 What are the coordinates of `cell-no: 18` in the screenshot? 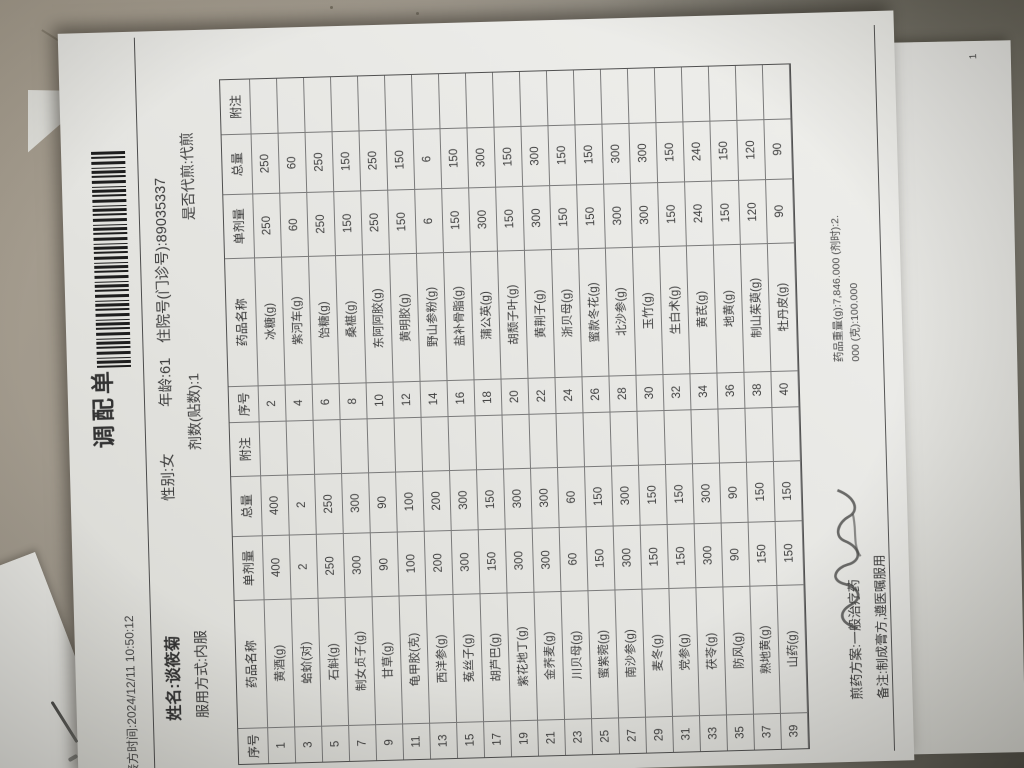 It's located at (488, 397).